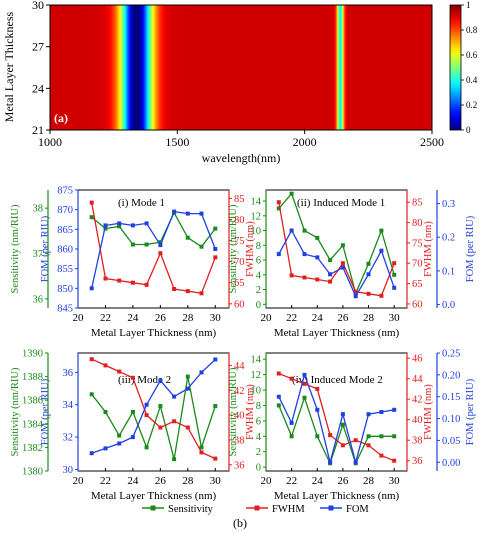 This screenshot has height=533, width=479. Describe the element at coordinates (153, 508) in the screenshot. I see `legend-marker` at that location.